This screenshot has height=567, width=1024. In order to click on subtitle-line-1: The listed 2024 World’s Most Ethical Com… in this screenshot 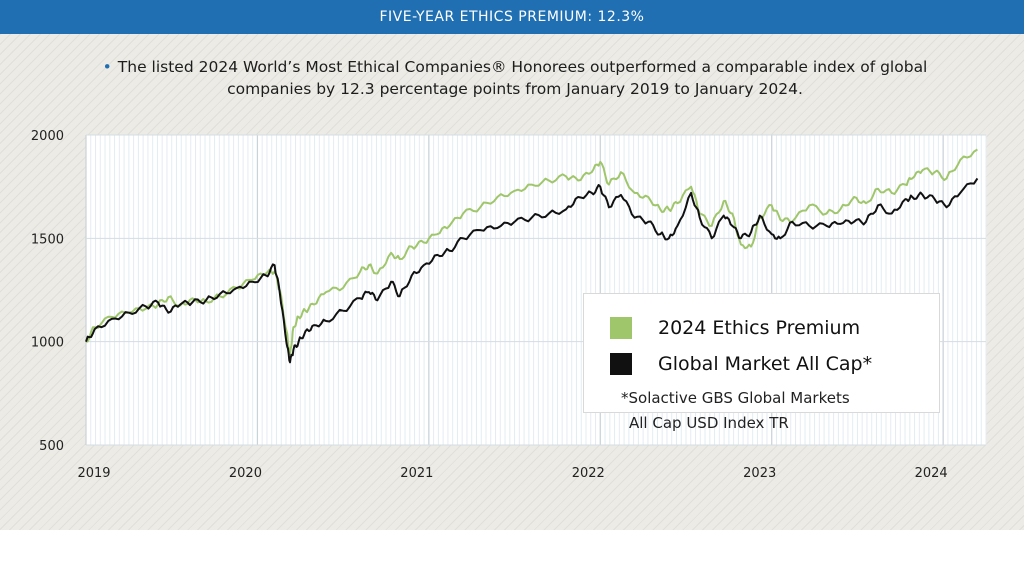, I will do `click(522, 67)`.